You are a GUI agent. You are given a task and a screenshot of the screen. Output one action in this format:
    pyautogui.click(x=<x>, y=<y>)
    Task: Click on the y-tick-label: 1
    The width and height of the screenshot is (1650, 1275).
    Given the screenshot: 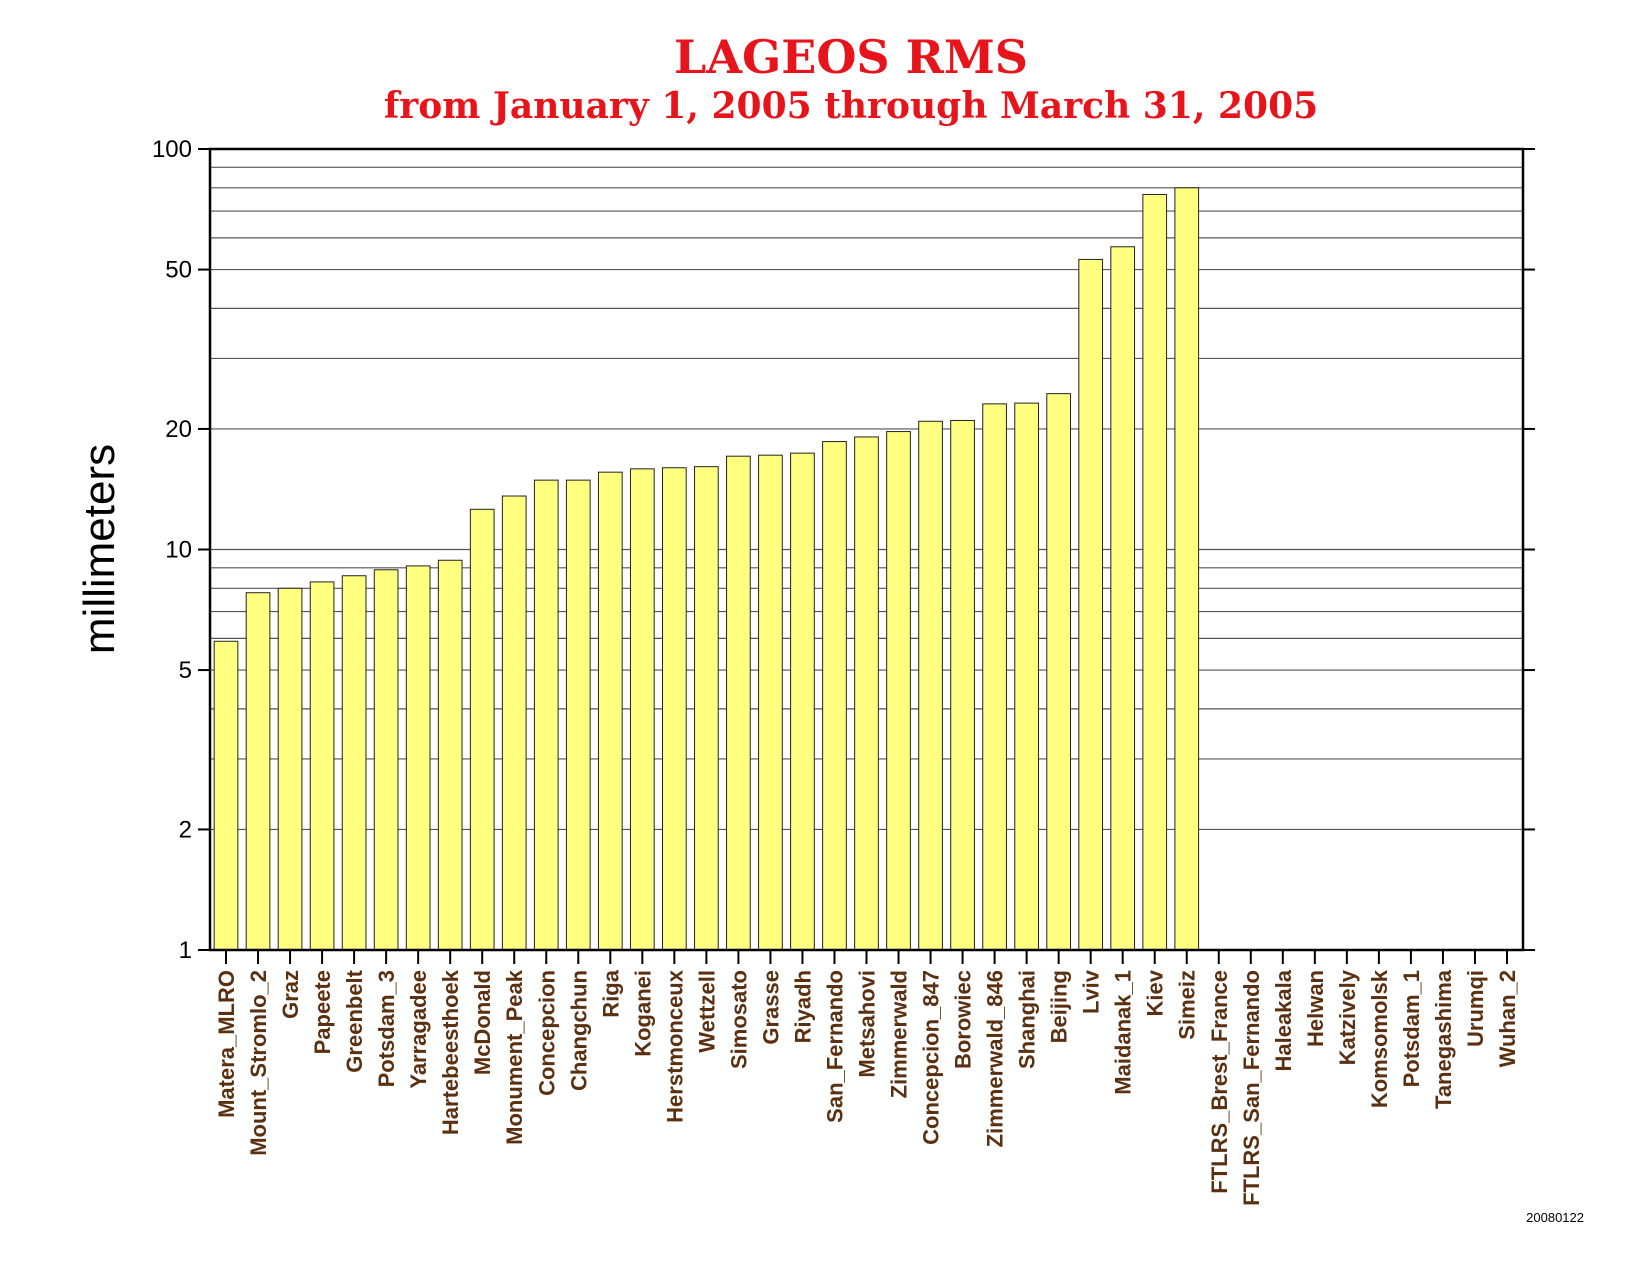 What is the action you would take?
    pyautogui.click(x=185, y=950)
    